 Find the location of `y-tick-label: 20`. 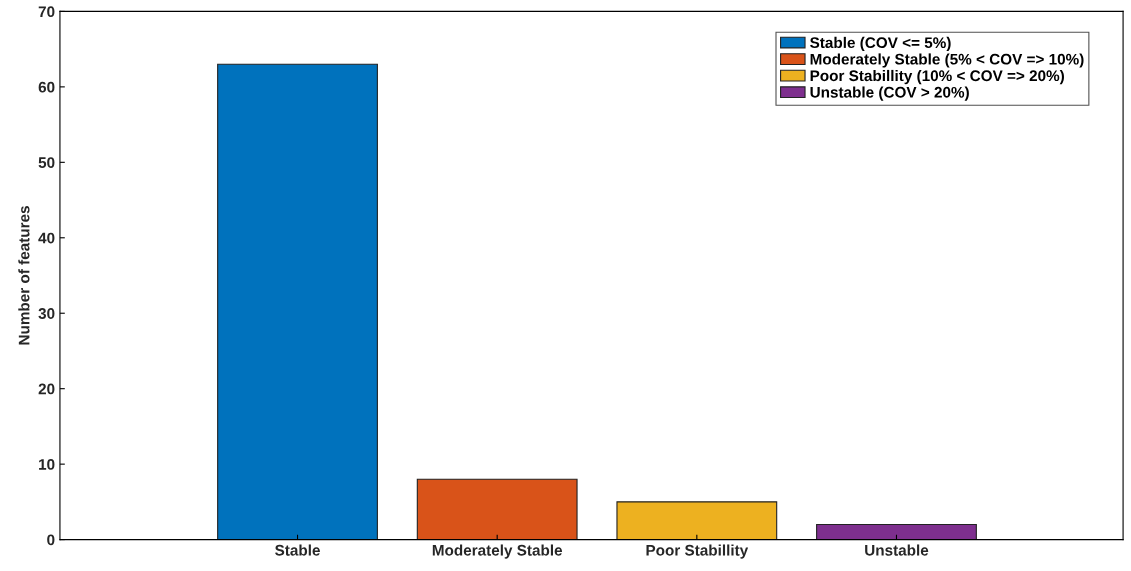

y-tick-label: 20 is located at coordinates (46, 389).